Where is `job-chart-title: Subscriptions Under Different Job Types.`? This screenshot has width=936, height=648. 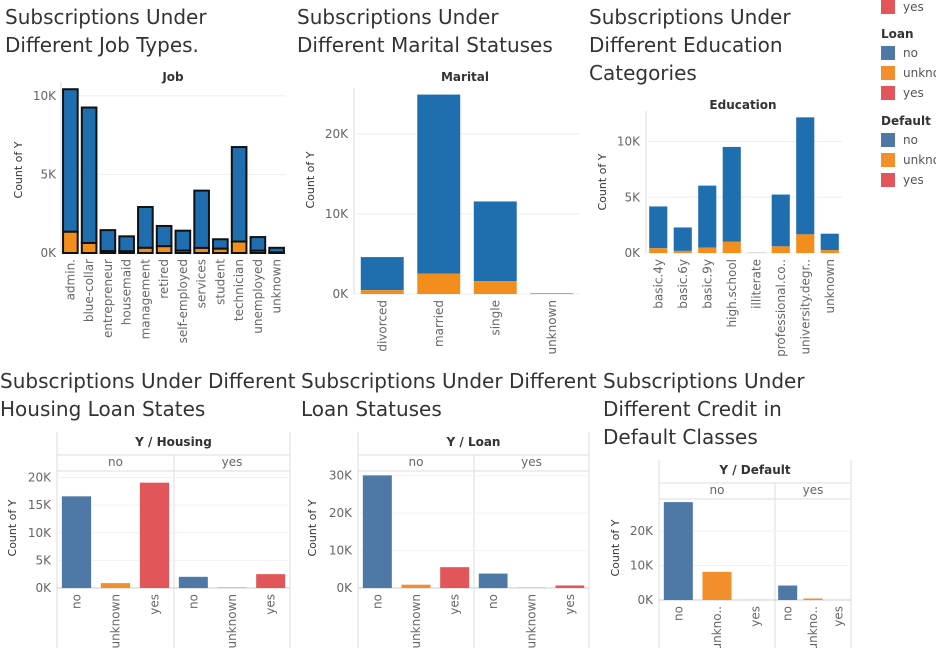 job-chart-title: Subscriptions Under Different Job Types. is located at coordinates (106, 31).